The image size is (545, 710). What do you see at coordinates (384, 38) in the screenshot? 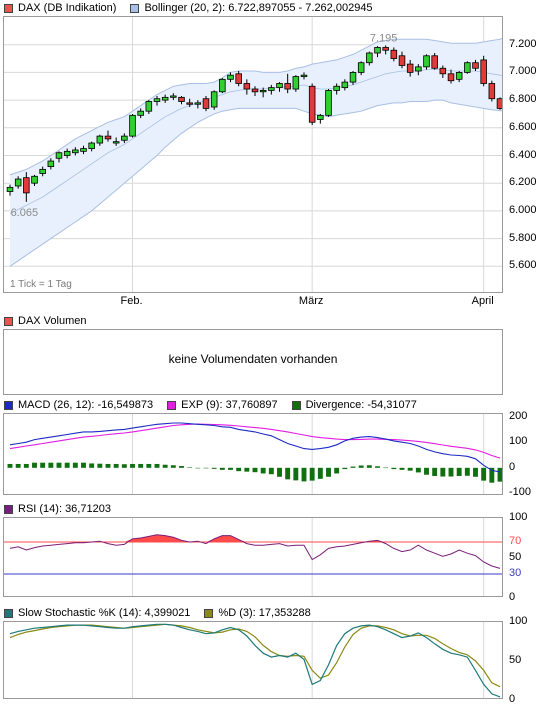
I see `high-annotation: 7.195` at bounding box center [384, 38].